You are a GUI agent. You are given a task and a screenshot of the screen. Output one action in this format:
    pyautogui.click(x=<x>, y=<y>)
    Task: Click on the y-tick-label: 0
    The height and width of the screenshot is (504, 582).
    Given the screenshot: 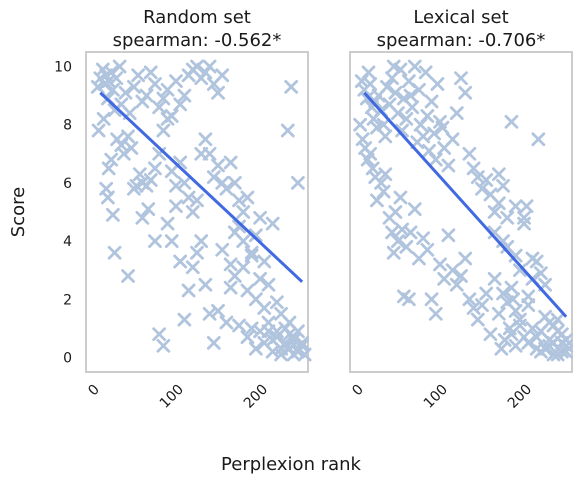 What is the action you would take?
    pyautogui.click(x=67, y=358)
    